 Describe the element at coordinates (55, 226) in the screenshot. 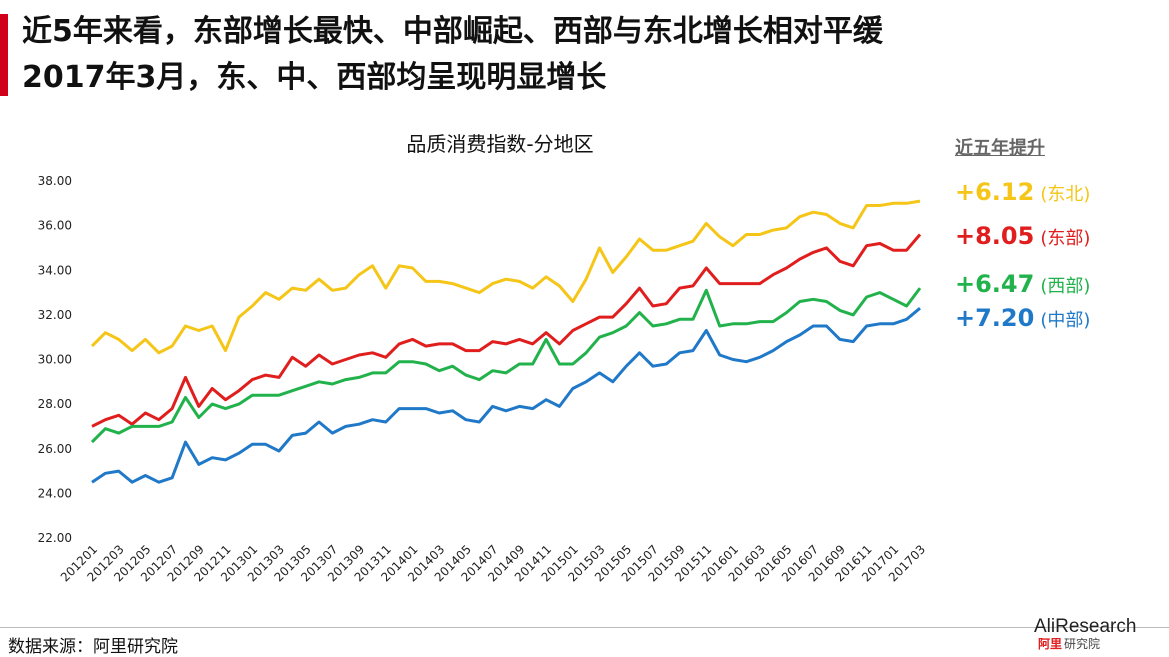

I see `y-tick-label: 36.00` at that location.